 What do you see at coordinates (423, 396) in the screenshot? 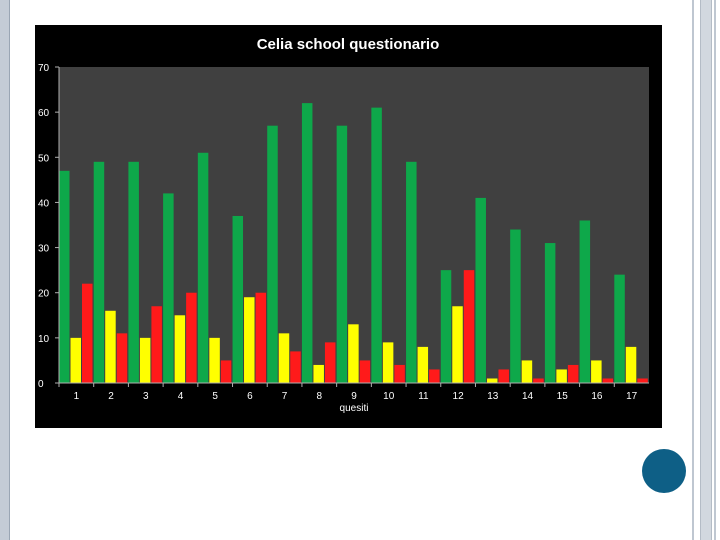
I see `x-tick-label: 11` at bounding box center [423, 396].